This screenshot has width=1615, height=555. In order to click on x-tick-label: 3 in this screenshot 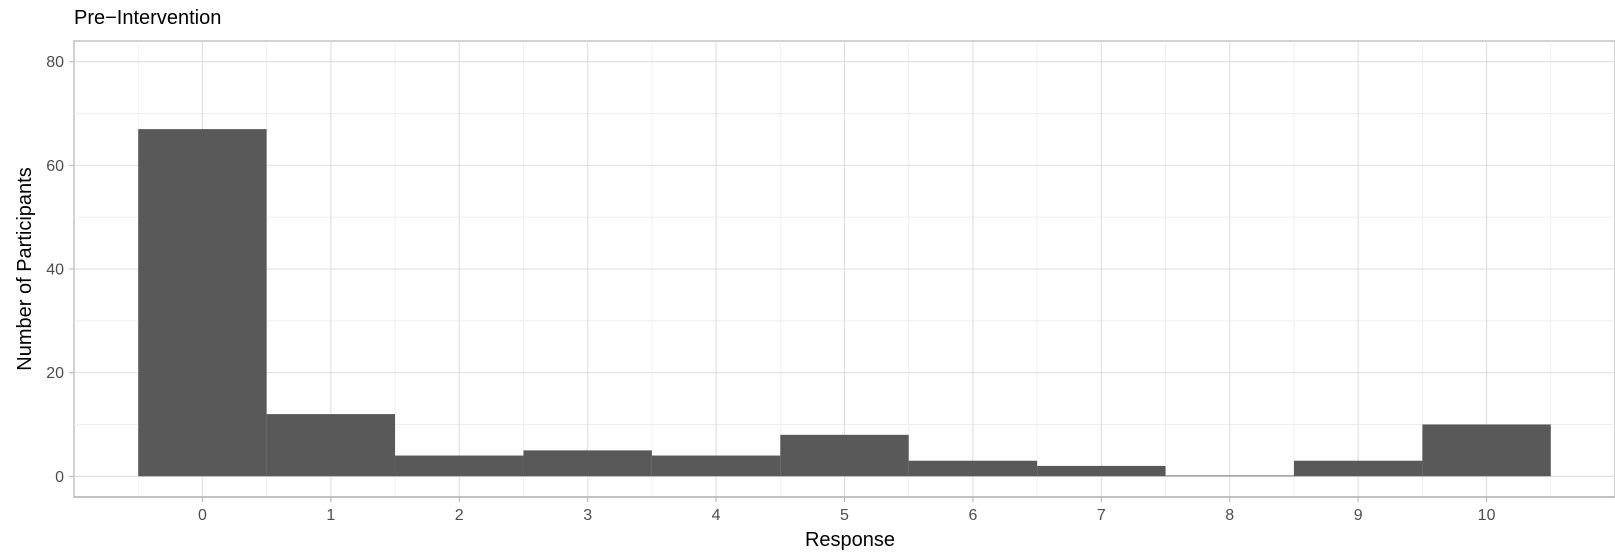, I will do `click(587, 515)`.